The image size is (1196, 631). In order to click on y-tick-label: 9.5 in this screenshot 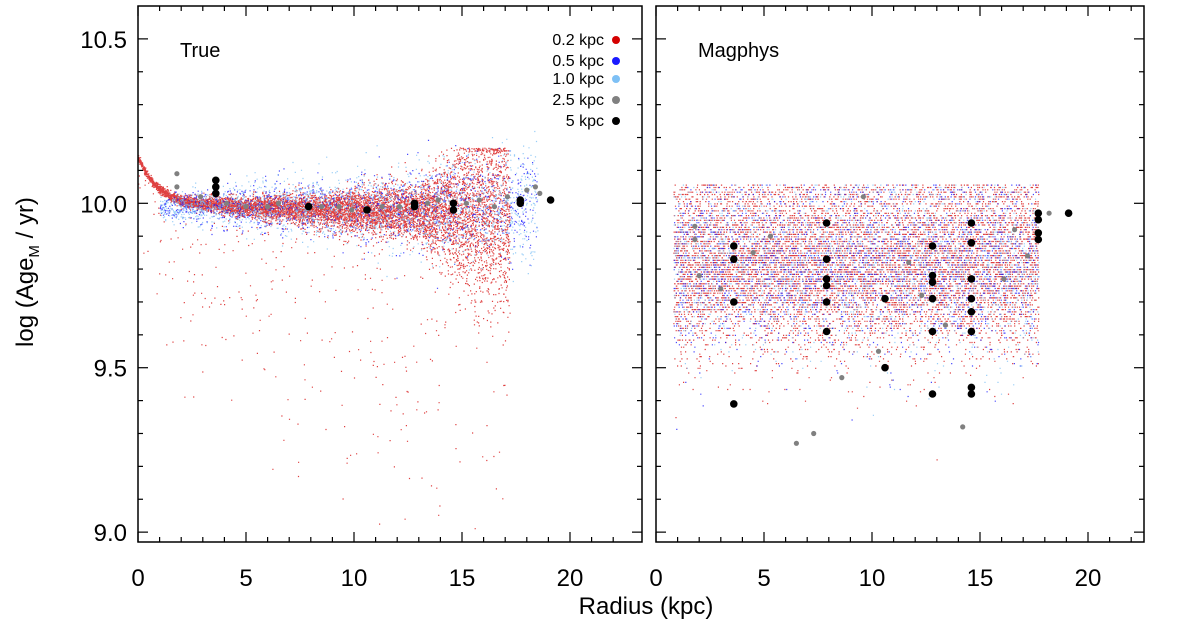, I will do `click(110, 369)`.